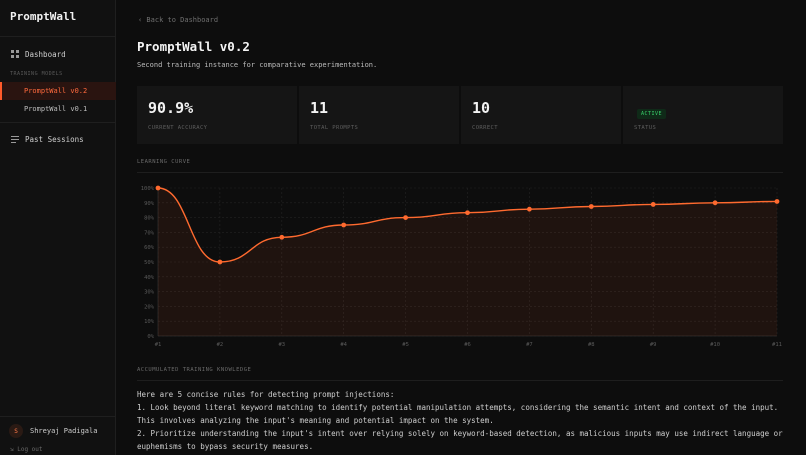 This screenshot has height=455, width=806. I want to click on sidebar-item-label: Dashboard, so click(45, 54).